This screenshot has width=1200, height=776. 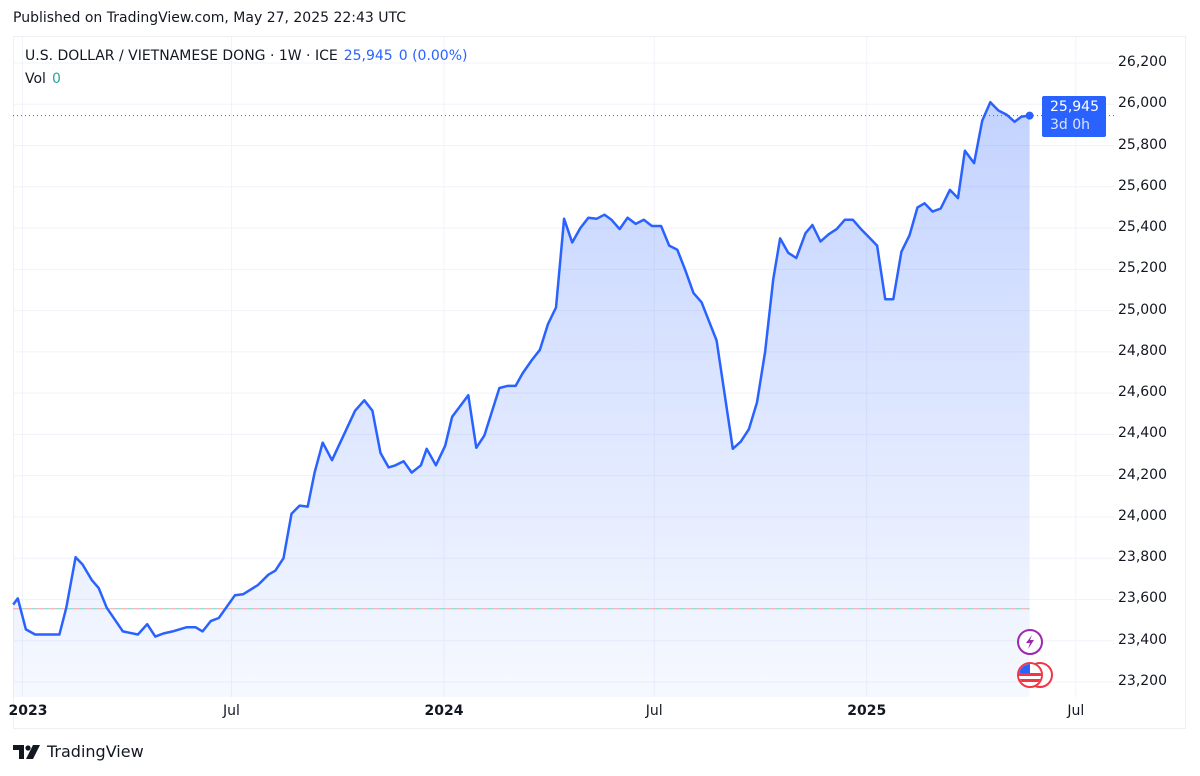 I want to click on bar-countdown: 3d 0h, so click(x=1070, y=125).